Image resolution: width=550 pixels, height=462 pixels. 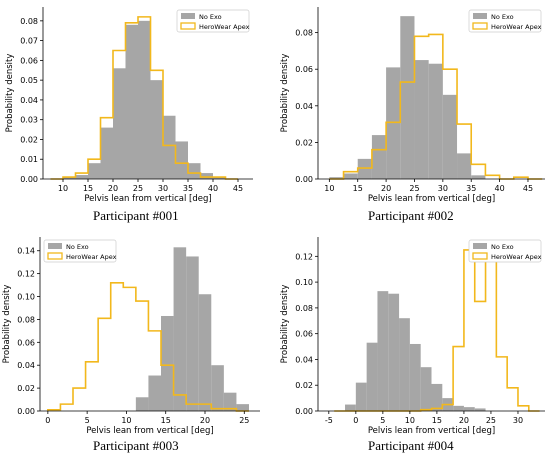 What do you see at coordinates (7, 324) in the screenshot?
I see `chart-3-ylabel: Probability density` at bounding box center [7, 324].